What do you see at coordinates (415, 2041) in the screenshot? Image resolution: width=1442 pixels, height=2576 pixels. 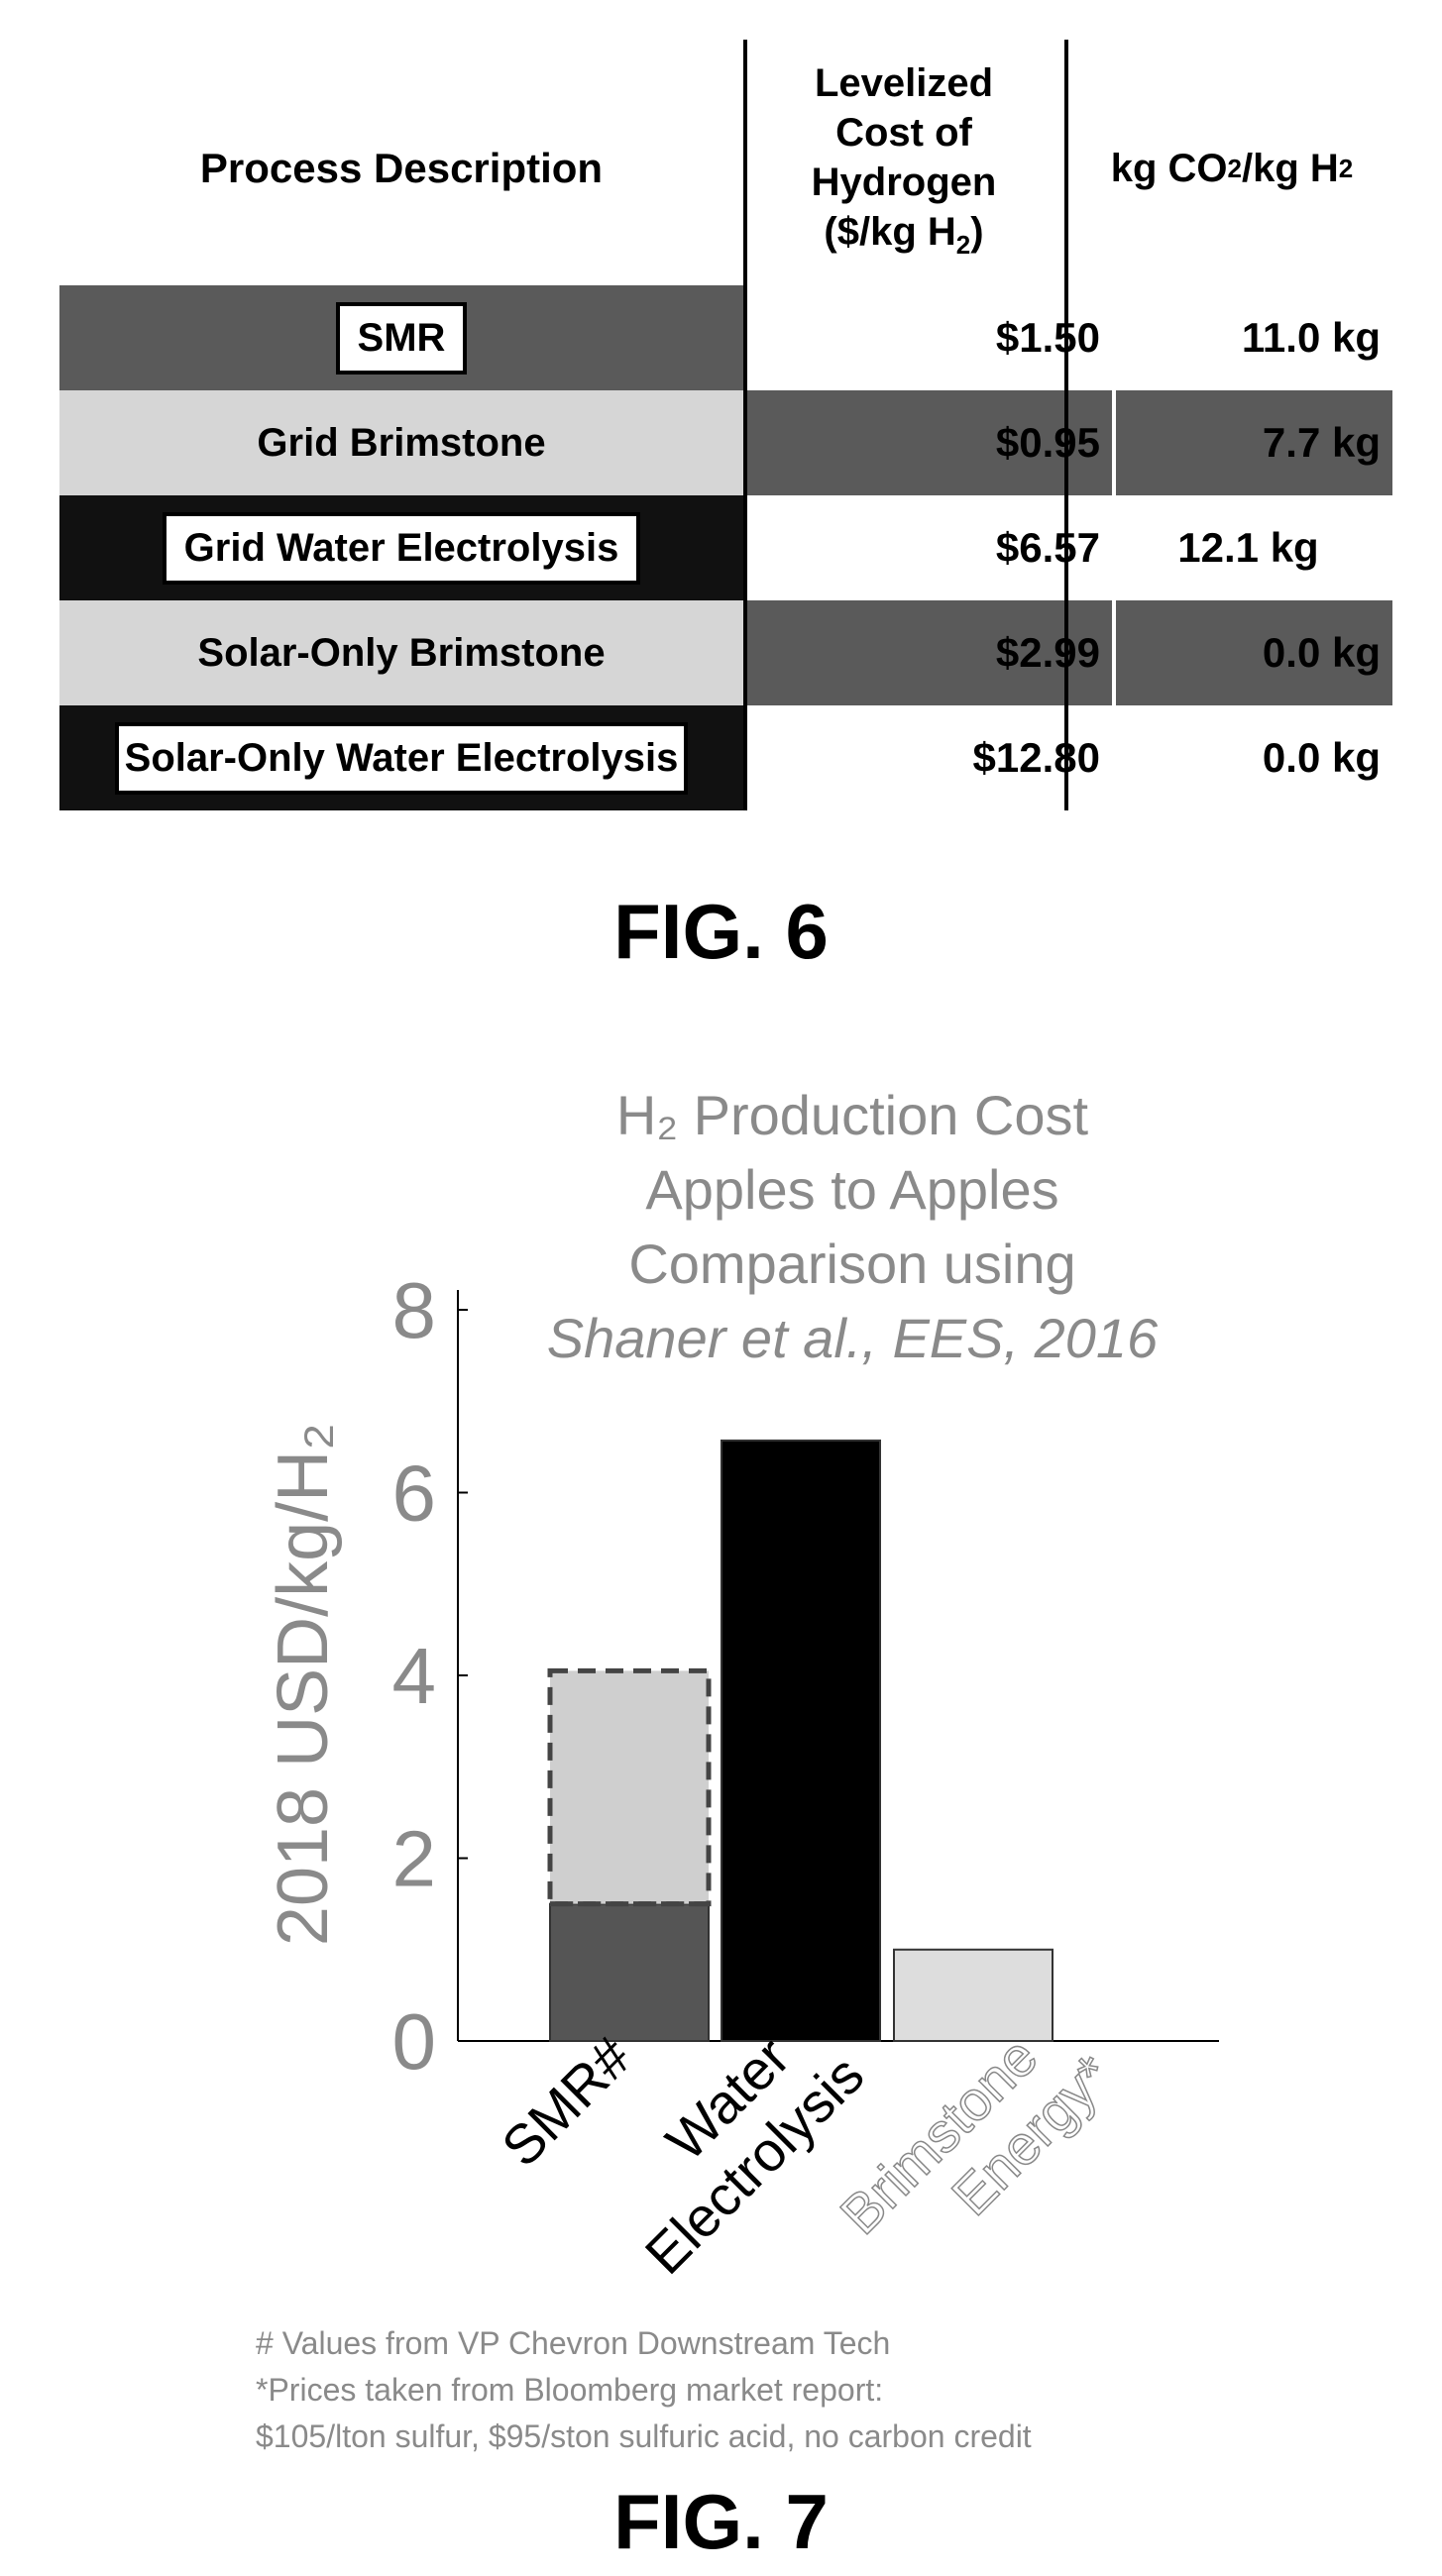 I see `y-tick-label: 0` at bounding box center [415, 2041].